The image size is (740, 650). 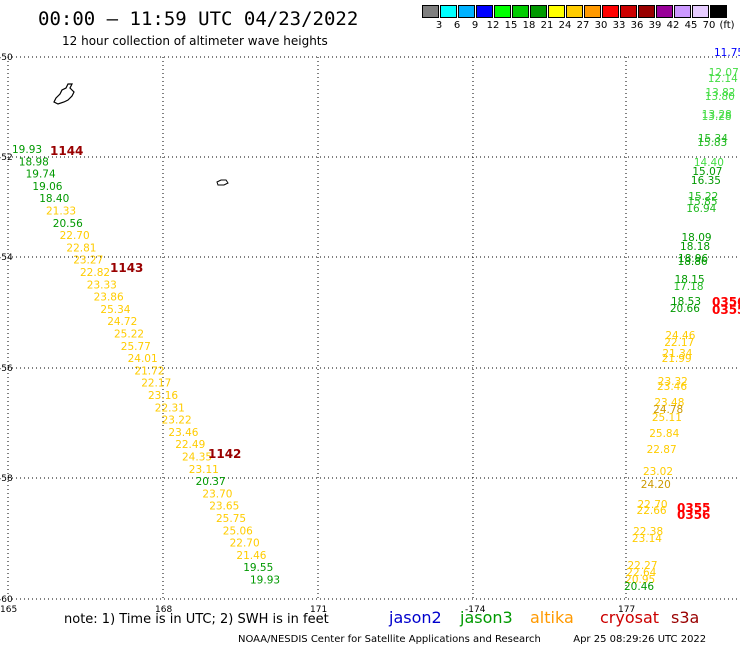 I want to click on lat-tick-label: -50, so click(x=6, y=58).